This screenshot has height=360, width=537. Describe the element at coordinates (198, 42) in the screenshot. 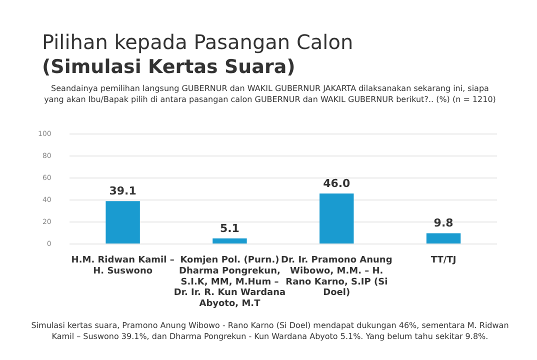

I see `chart-title: Pilihan kepada Pasangan Calon` at that location.